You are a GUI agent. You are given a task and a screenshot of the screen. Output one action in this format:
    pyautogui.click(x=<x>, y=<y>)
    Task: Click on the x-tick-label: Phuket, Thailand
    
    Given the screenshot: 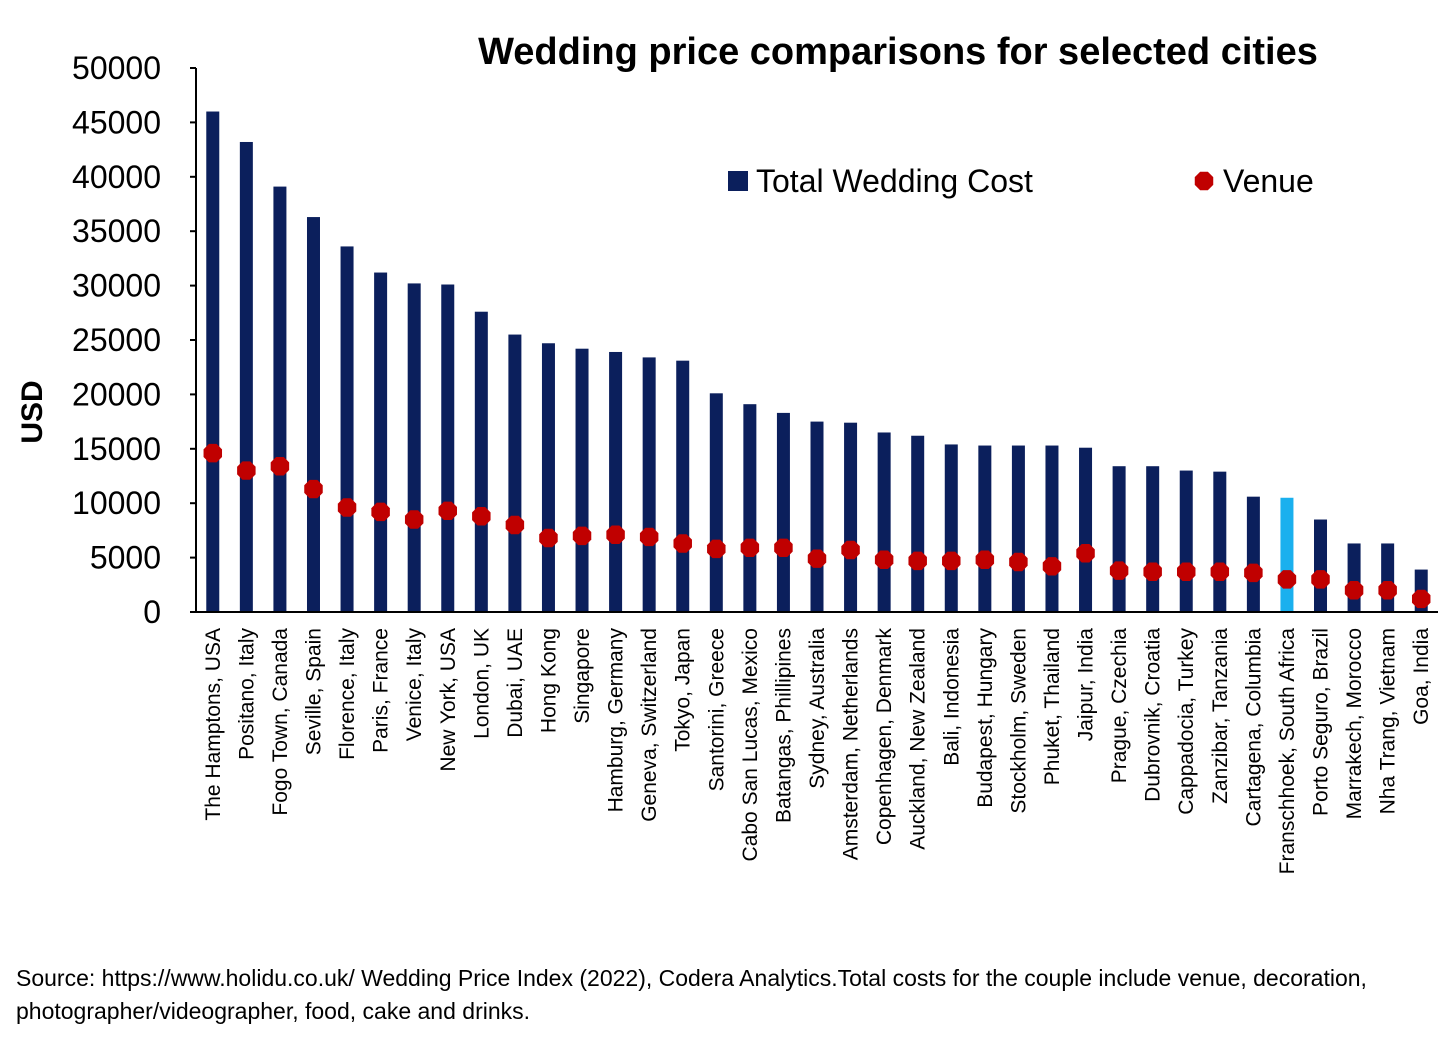 What is the action you would take?
    pyautogui.click(x=1052, y=706)
    